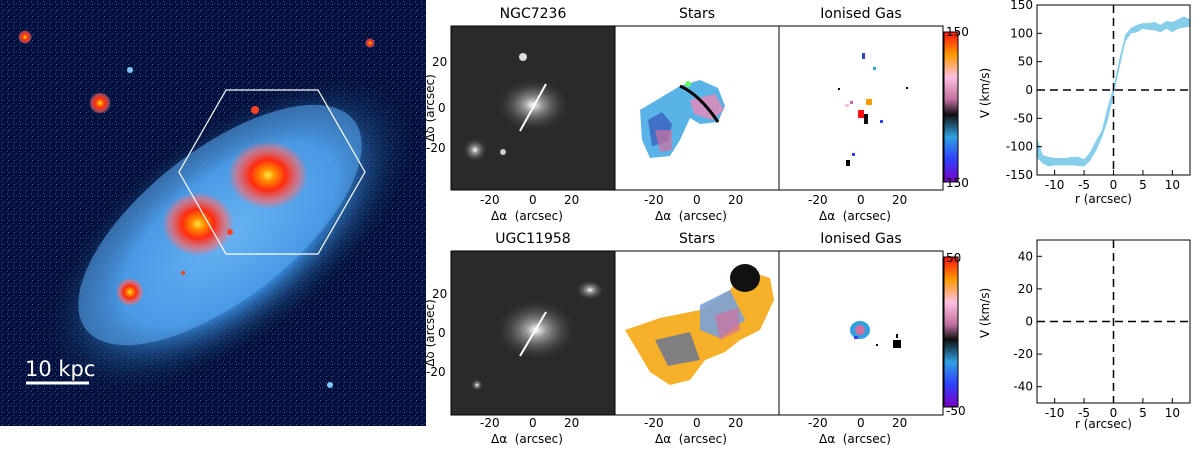 The width and height of the screenshot is (1200, 451). What do you see at coordinates (1103, 424) in the screenshot?
I see `vel2-xlabel: r (arcsec)` at bounding box center [1103, 424].